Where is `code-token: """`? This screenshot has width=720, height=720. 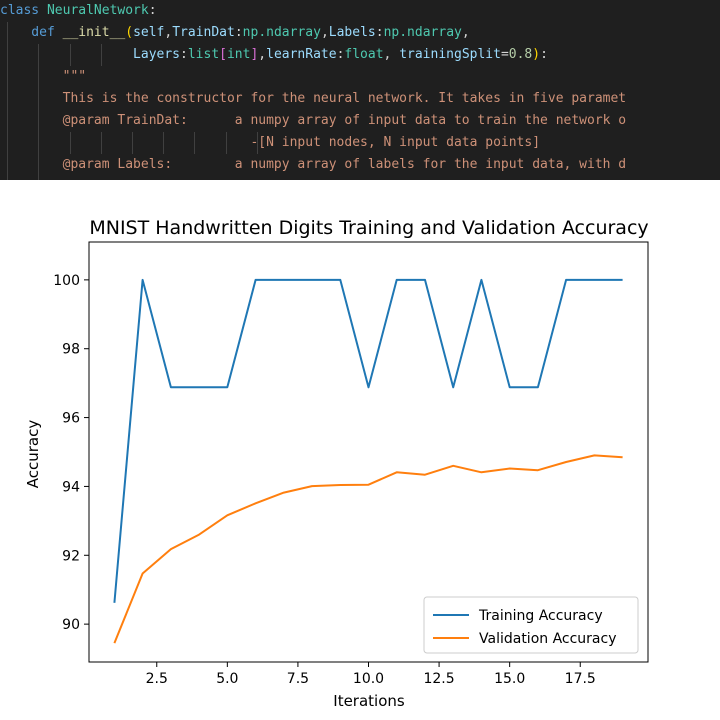 code-token: """ is located at coordinates (43, 76).